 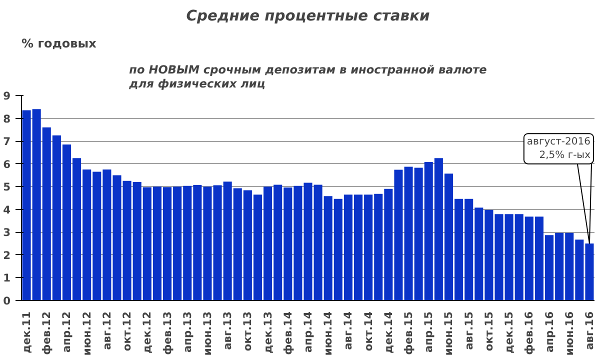 What do you see at coordinates (308, 332) in the screenshot?
I see `x-tick-label: апр.14` at bounding box center [308, 332].